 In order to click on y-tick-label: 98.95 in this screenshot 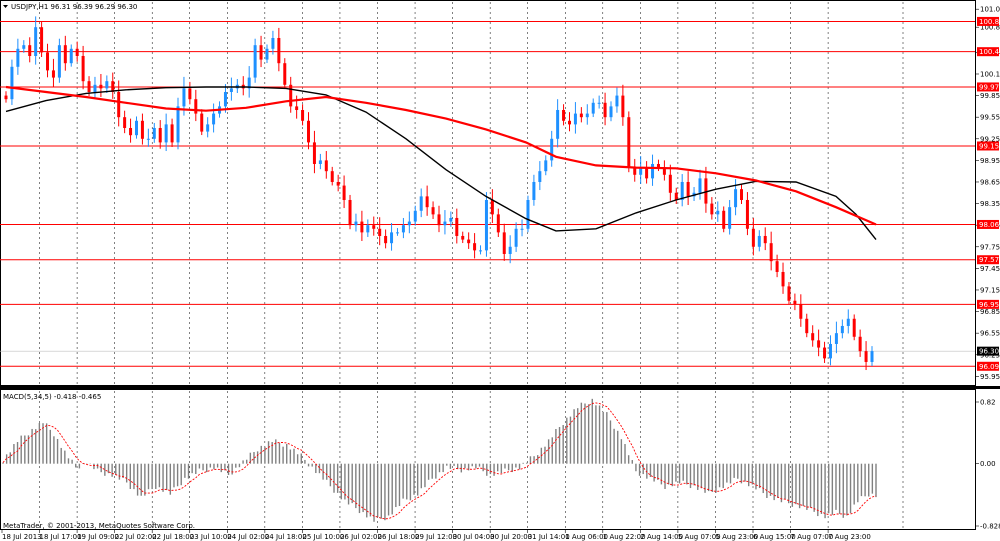, I will do `click(990, 161)`.